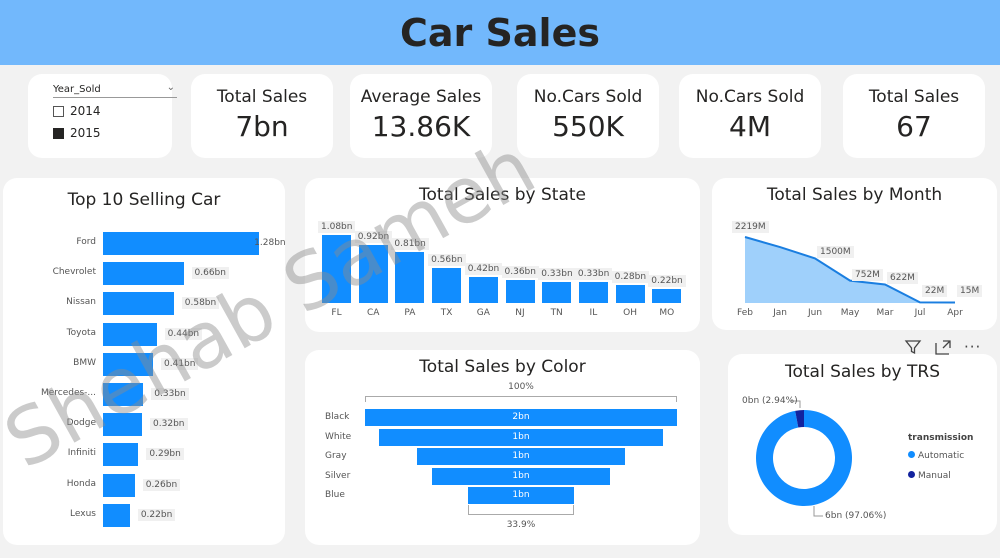  Describe the element at coordinates (170, 87) in the screenshot. I see `chevron-down-icon: ⌄` at that location.